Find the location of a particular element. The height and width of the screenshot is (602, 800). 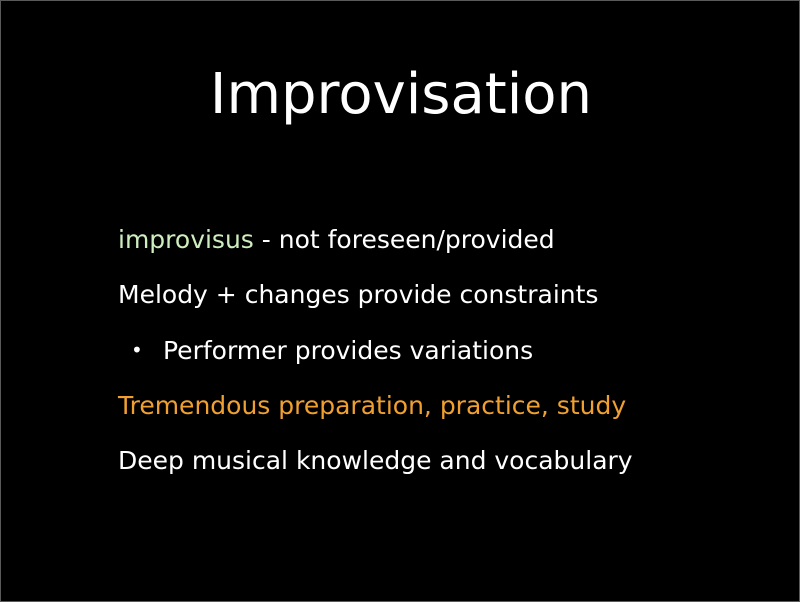

constraints-line: Melody + changes provide constraints is located at coordinates (358, 294).